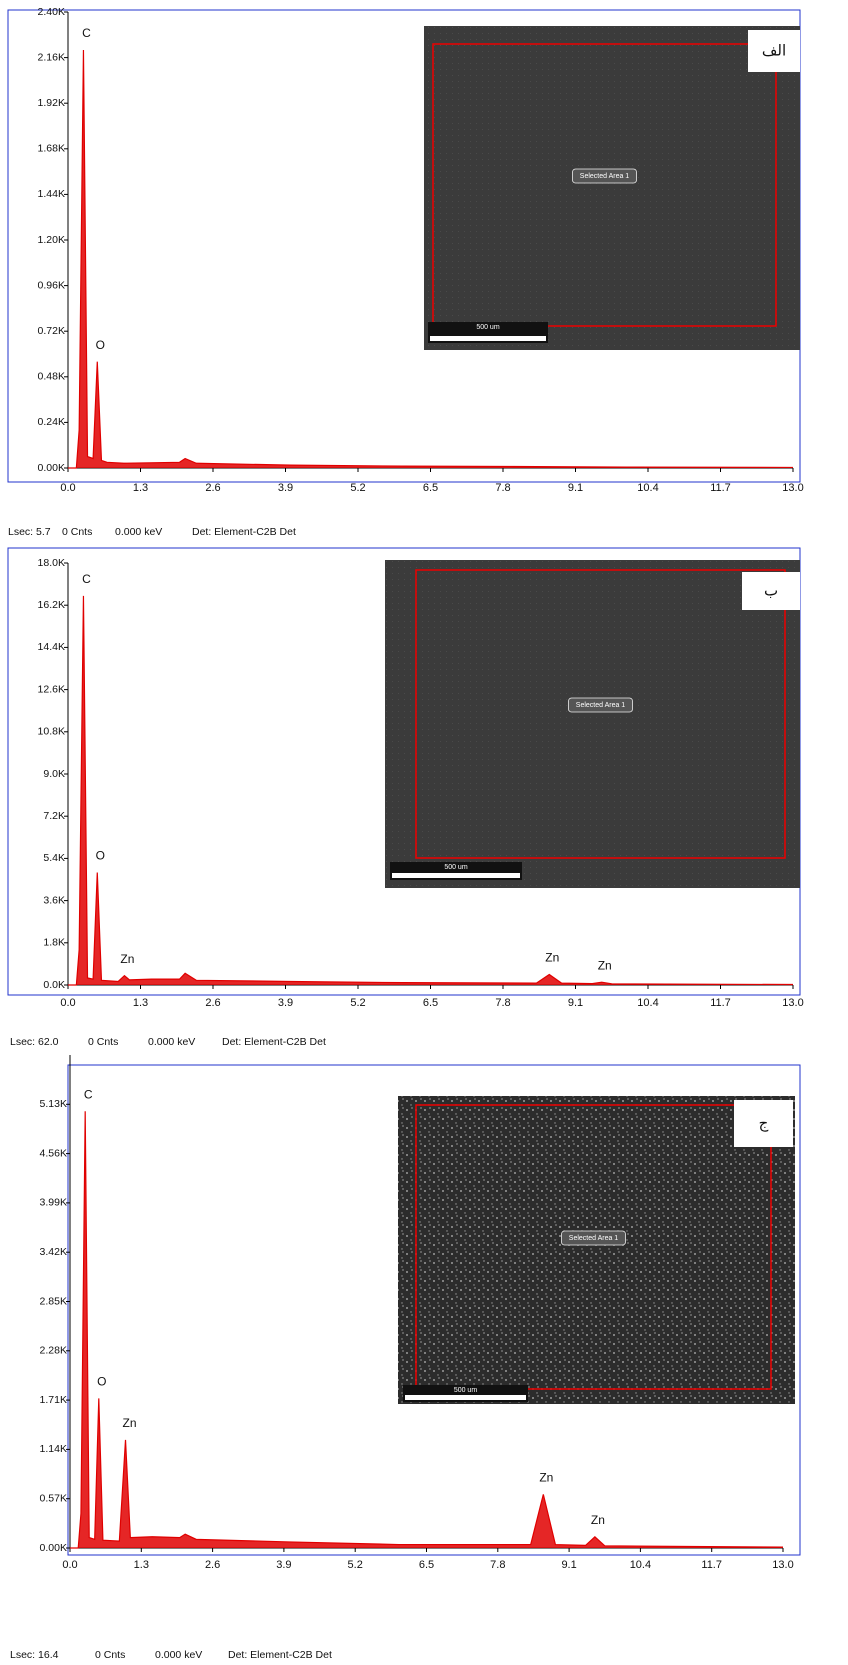 This screenshot has width=848, height=1665. Describe the element at coordinates (51, 331) in the screenshot. I see `y-tick-label: 0.72K` at that location.